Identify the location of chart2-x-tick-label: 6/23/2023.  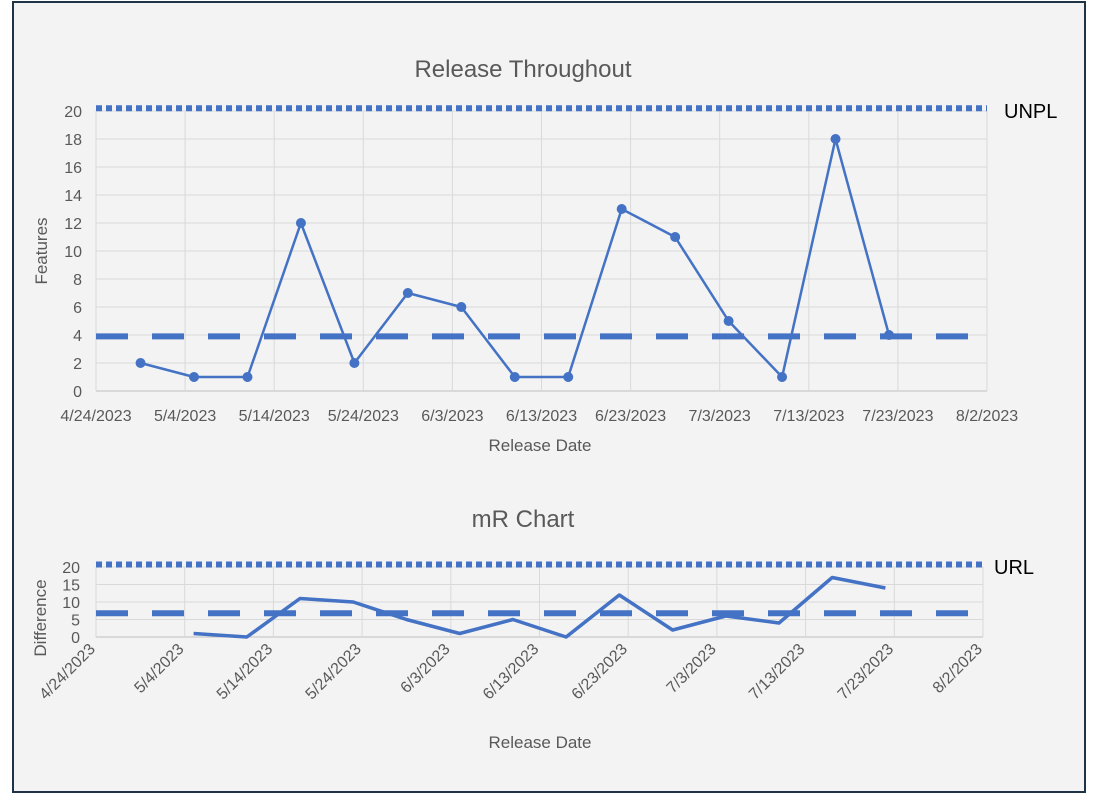
(600, 672).